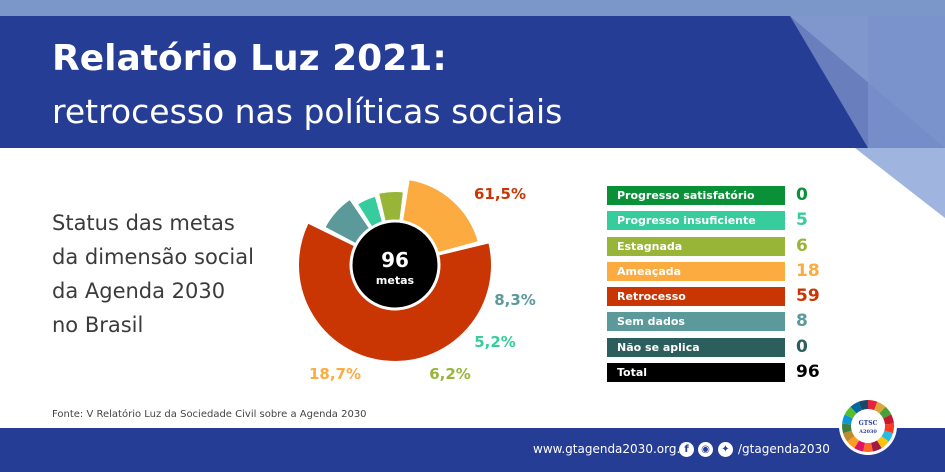  I want to click on chart-data-labels: 61,5% 8,3% 5,2%6,2% 18,7%, so click(422, 284).